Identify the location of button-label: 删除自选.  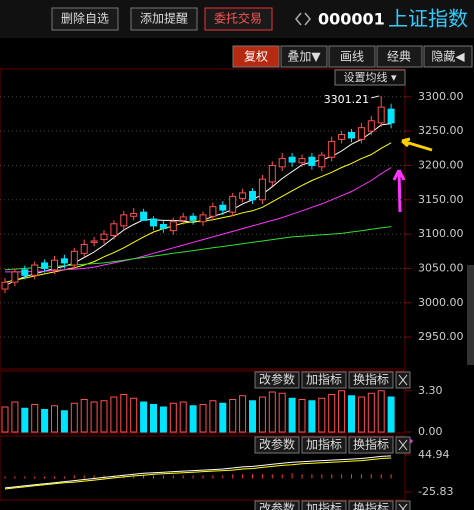
(85, 18).